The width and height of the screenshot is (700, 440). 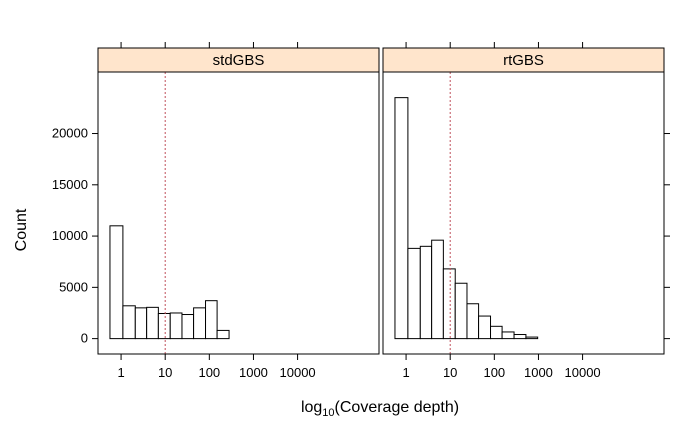 What do you see at coordinates (311, 407) in the screenshot?
I see `x-axis-title-prefix: log` at bounding box center [311, 407].